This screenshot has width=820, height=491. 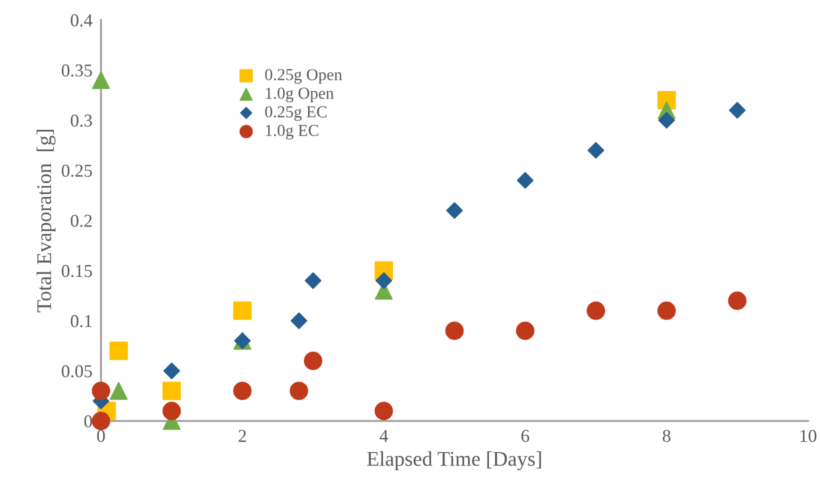 What do you see at coordinates (101, 436) in the screenshot?
I see `x-tick-label: 0` at bounding box center [101, 436].